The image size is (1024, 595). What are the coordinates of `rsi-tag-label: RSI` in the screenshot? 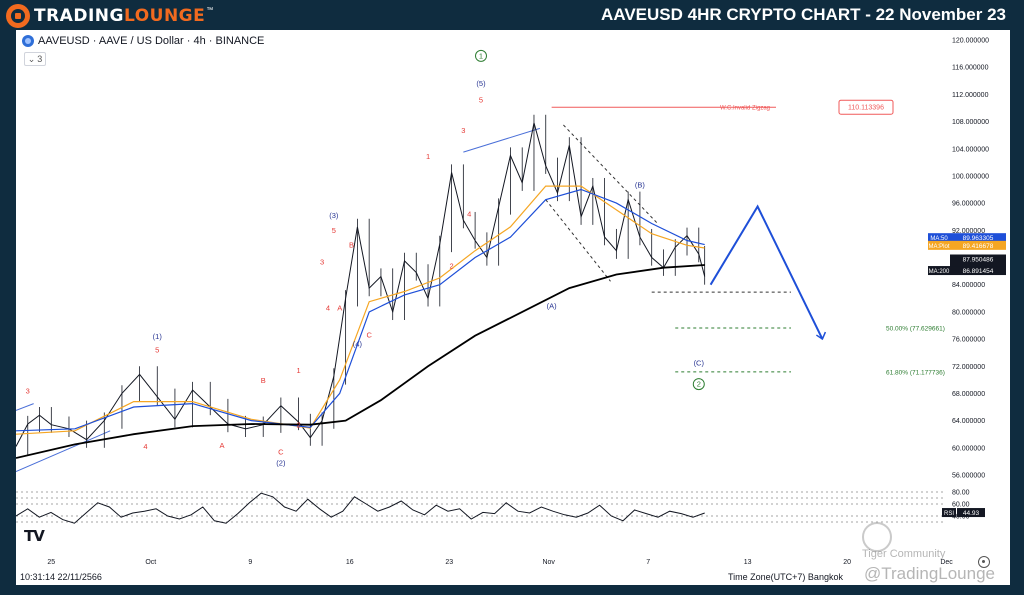 It's located at (949, 514).